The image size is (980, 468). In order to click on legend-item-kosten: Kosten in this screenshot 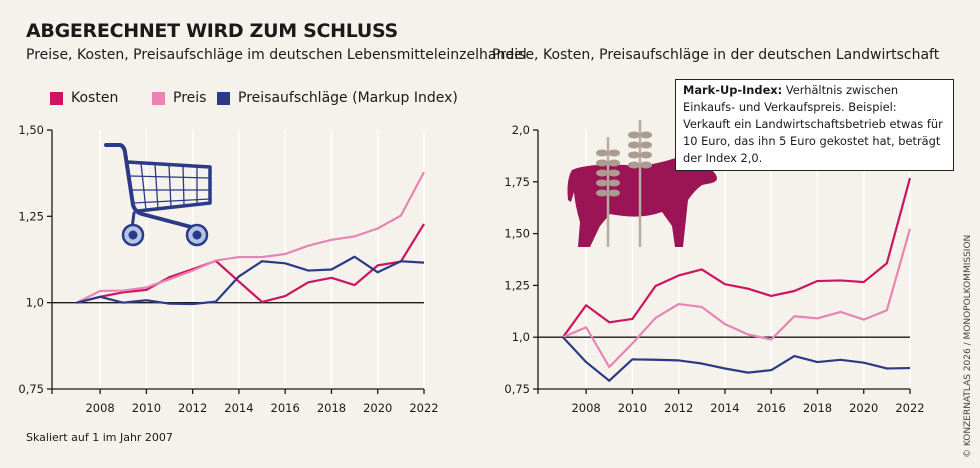, I will do `click(84, 98)`.